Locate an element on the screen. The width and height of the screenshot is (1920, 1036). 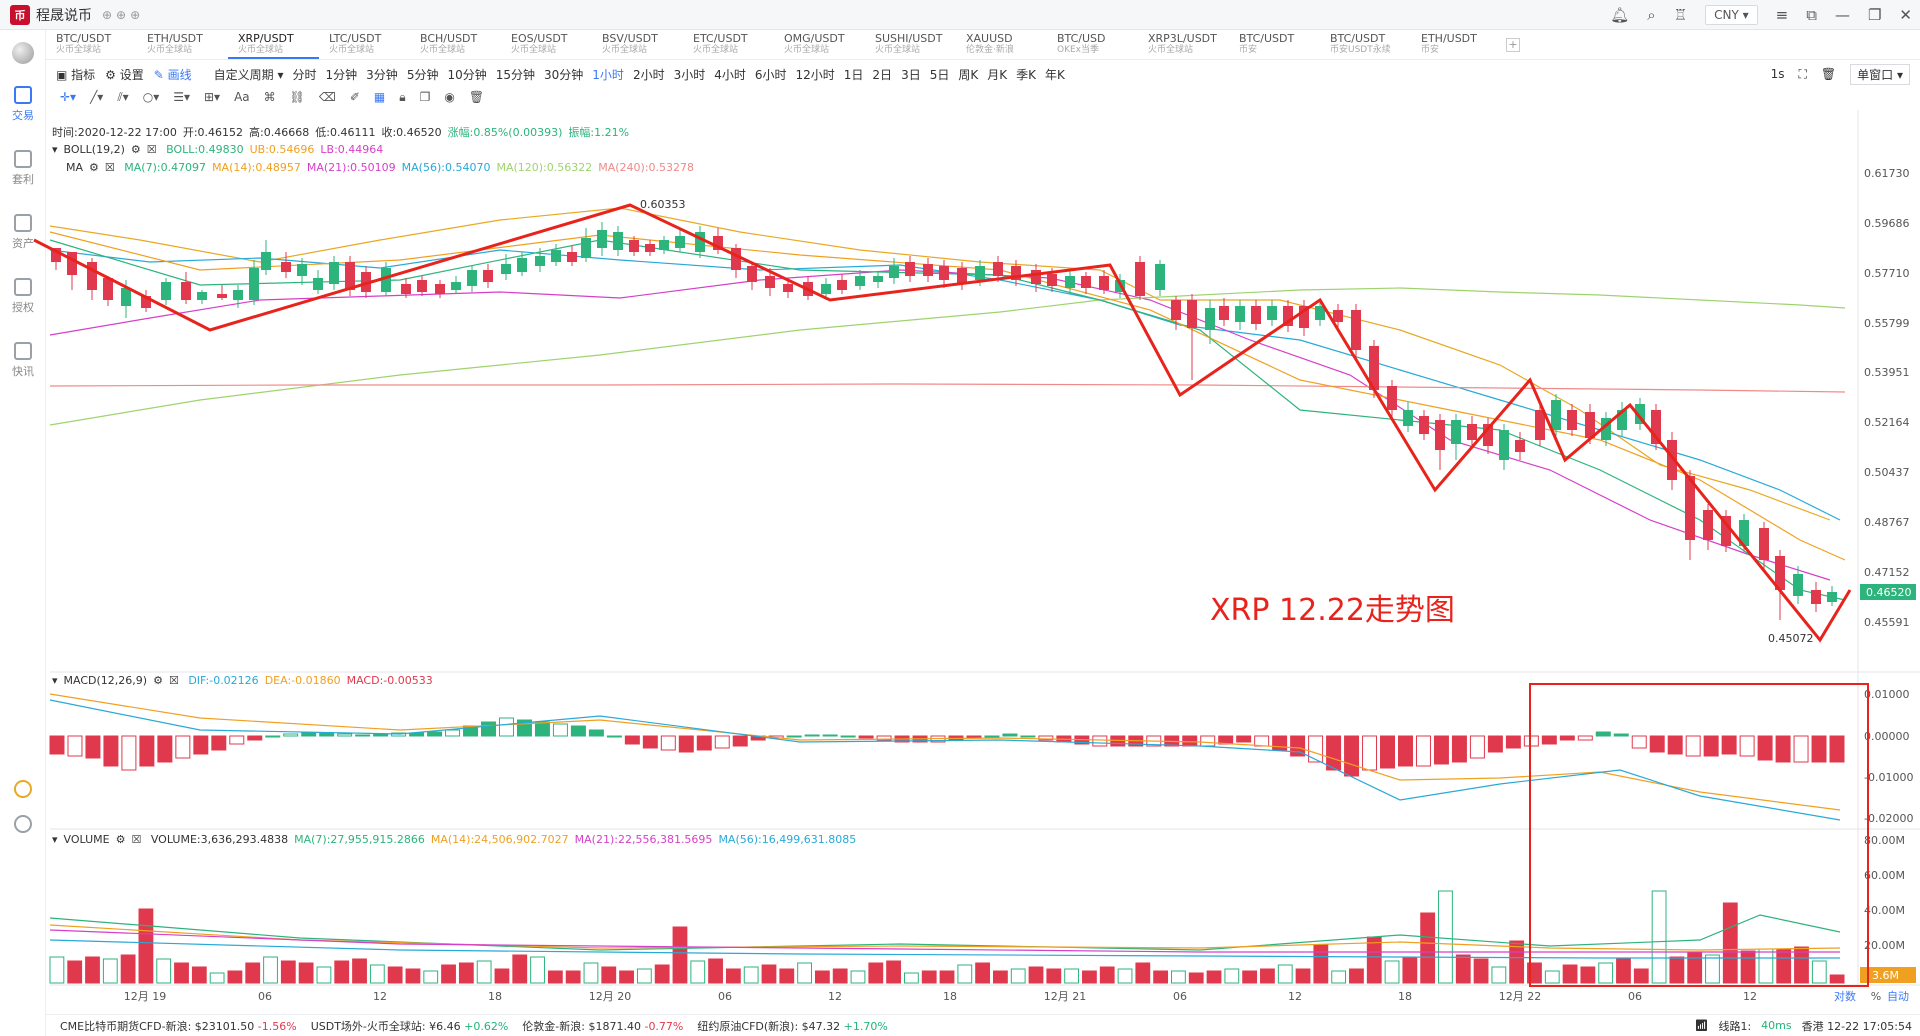
timeframe-option: 6小时 is located at coordinates (770, 74).